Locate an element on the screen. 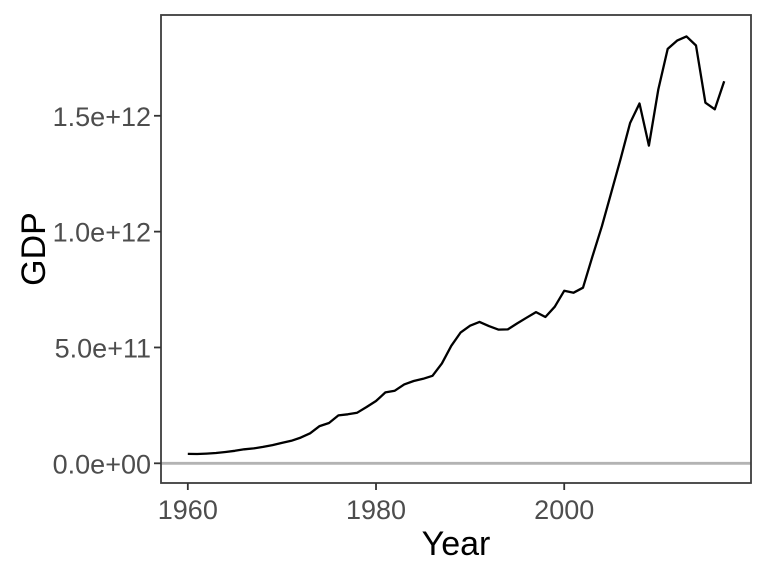 This screenshot has width=768, height=576. y-tick-label: 1.5e+12 is located at coordinates (102, 117).